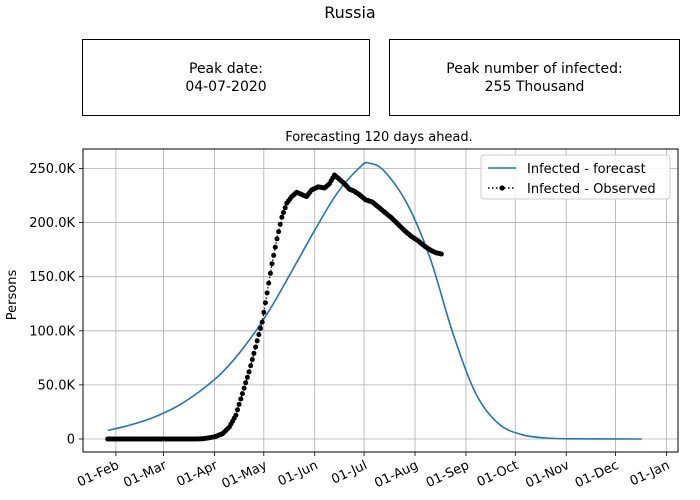 The width and height of the screenshot is (700, 500). Describe the element at coordinates (71, 440) in the screenshot. I see `y-tick-label: 0` at that location.